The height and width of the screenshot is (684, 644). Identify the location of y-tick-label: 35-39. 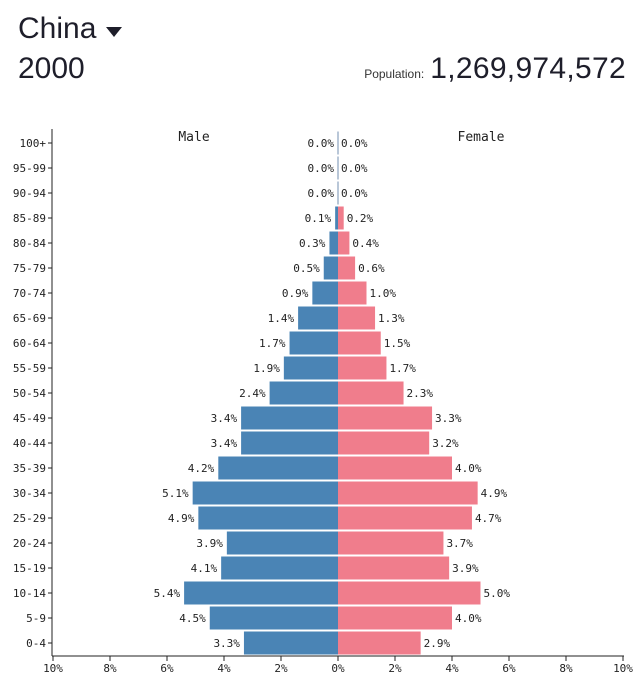
(29, 468).